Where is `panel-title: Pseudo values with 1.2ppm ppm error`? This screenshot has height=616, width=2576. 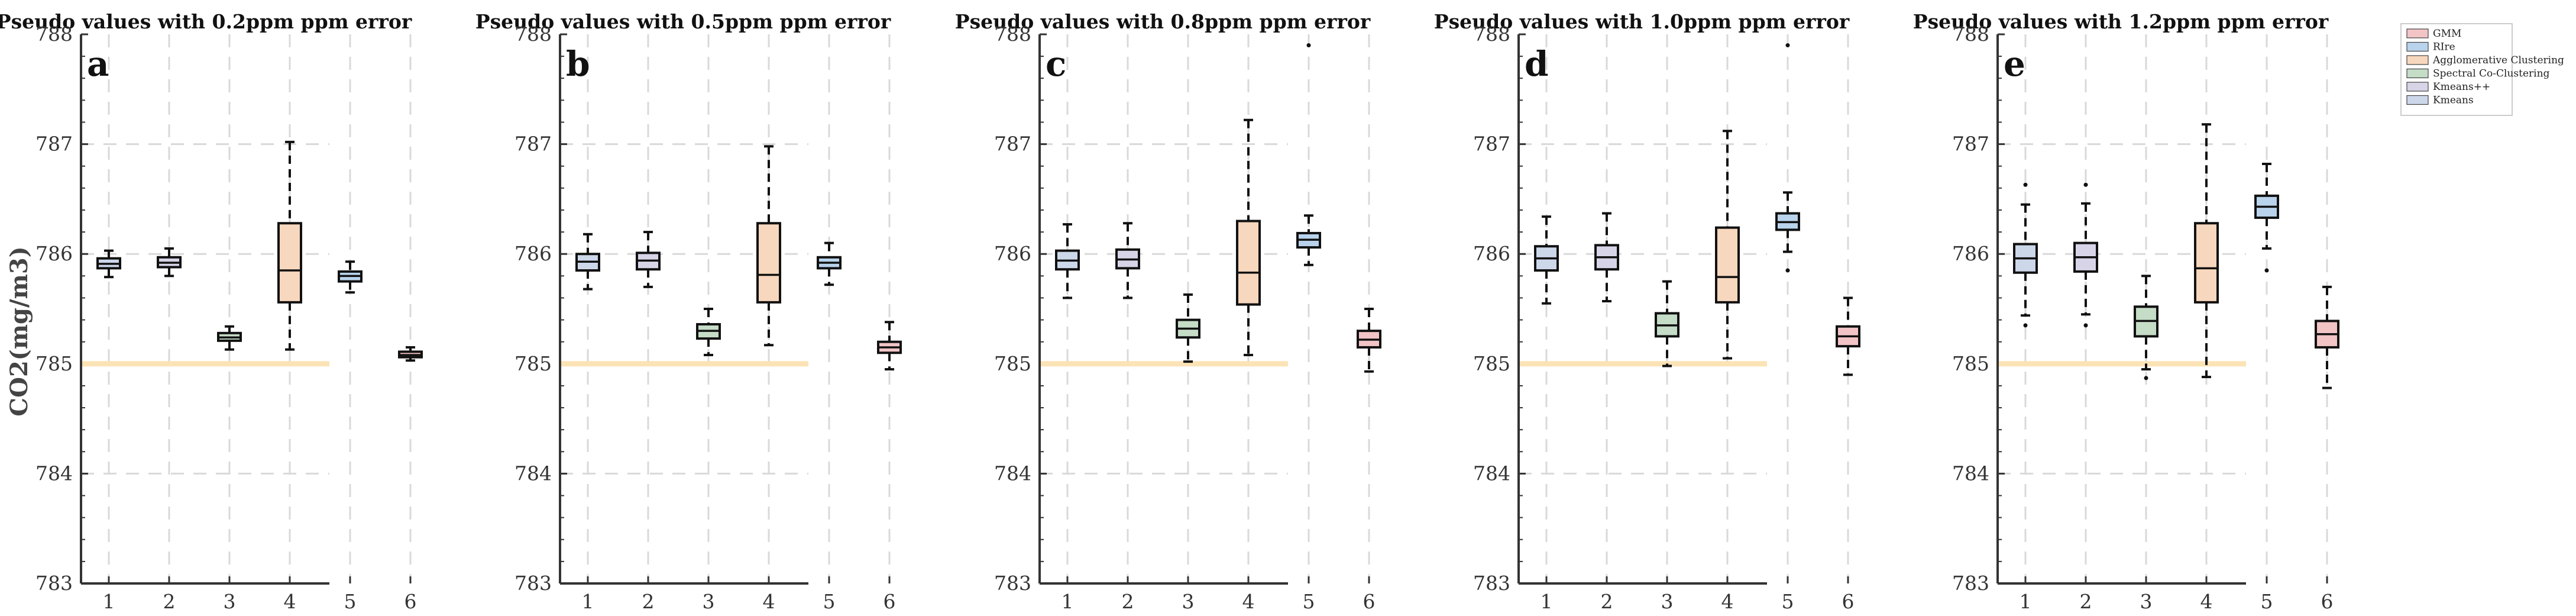 panel-title: Pseudo values with 1.2ppm ppm error is located at coordinates (2121, 21).